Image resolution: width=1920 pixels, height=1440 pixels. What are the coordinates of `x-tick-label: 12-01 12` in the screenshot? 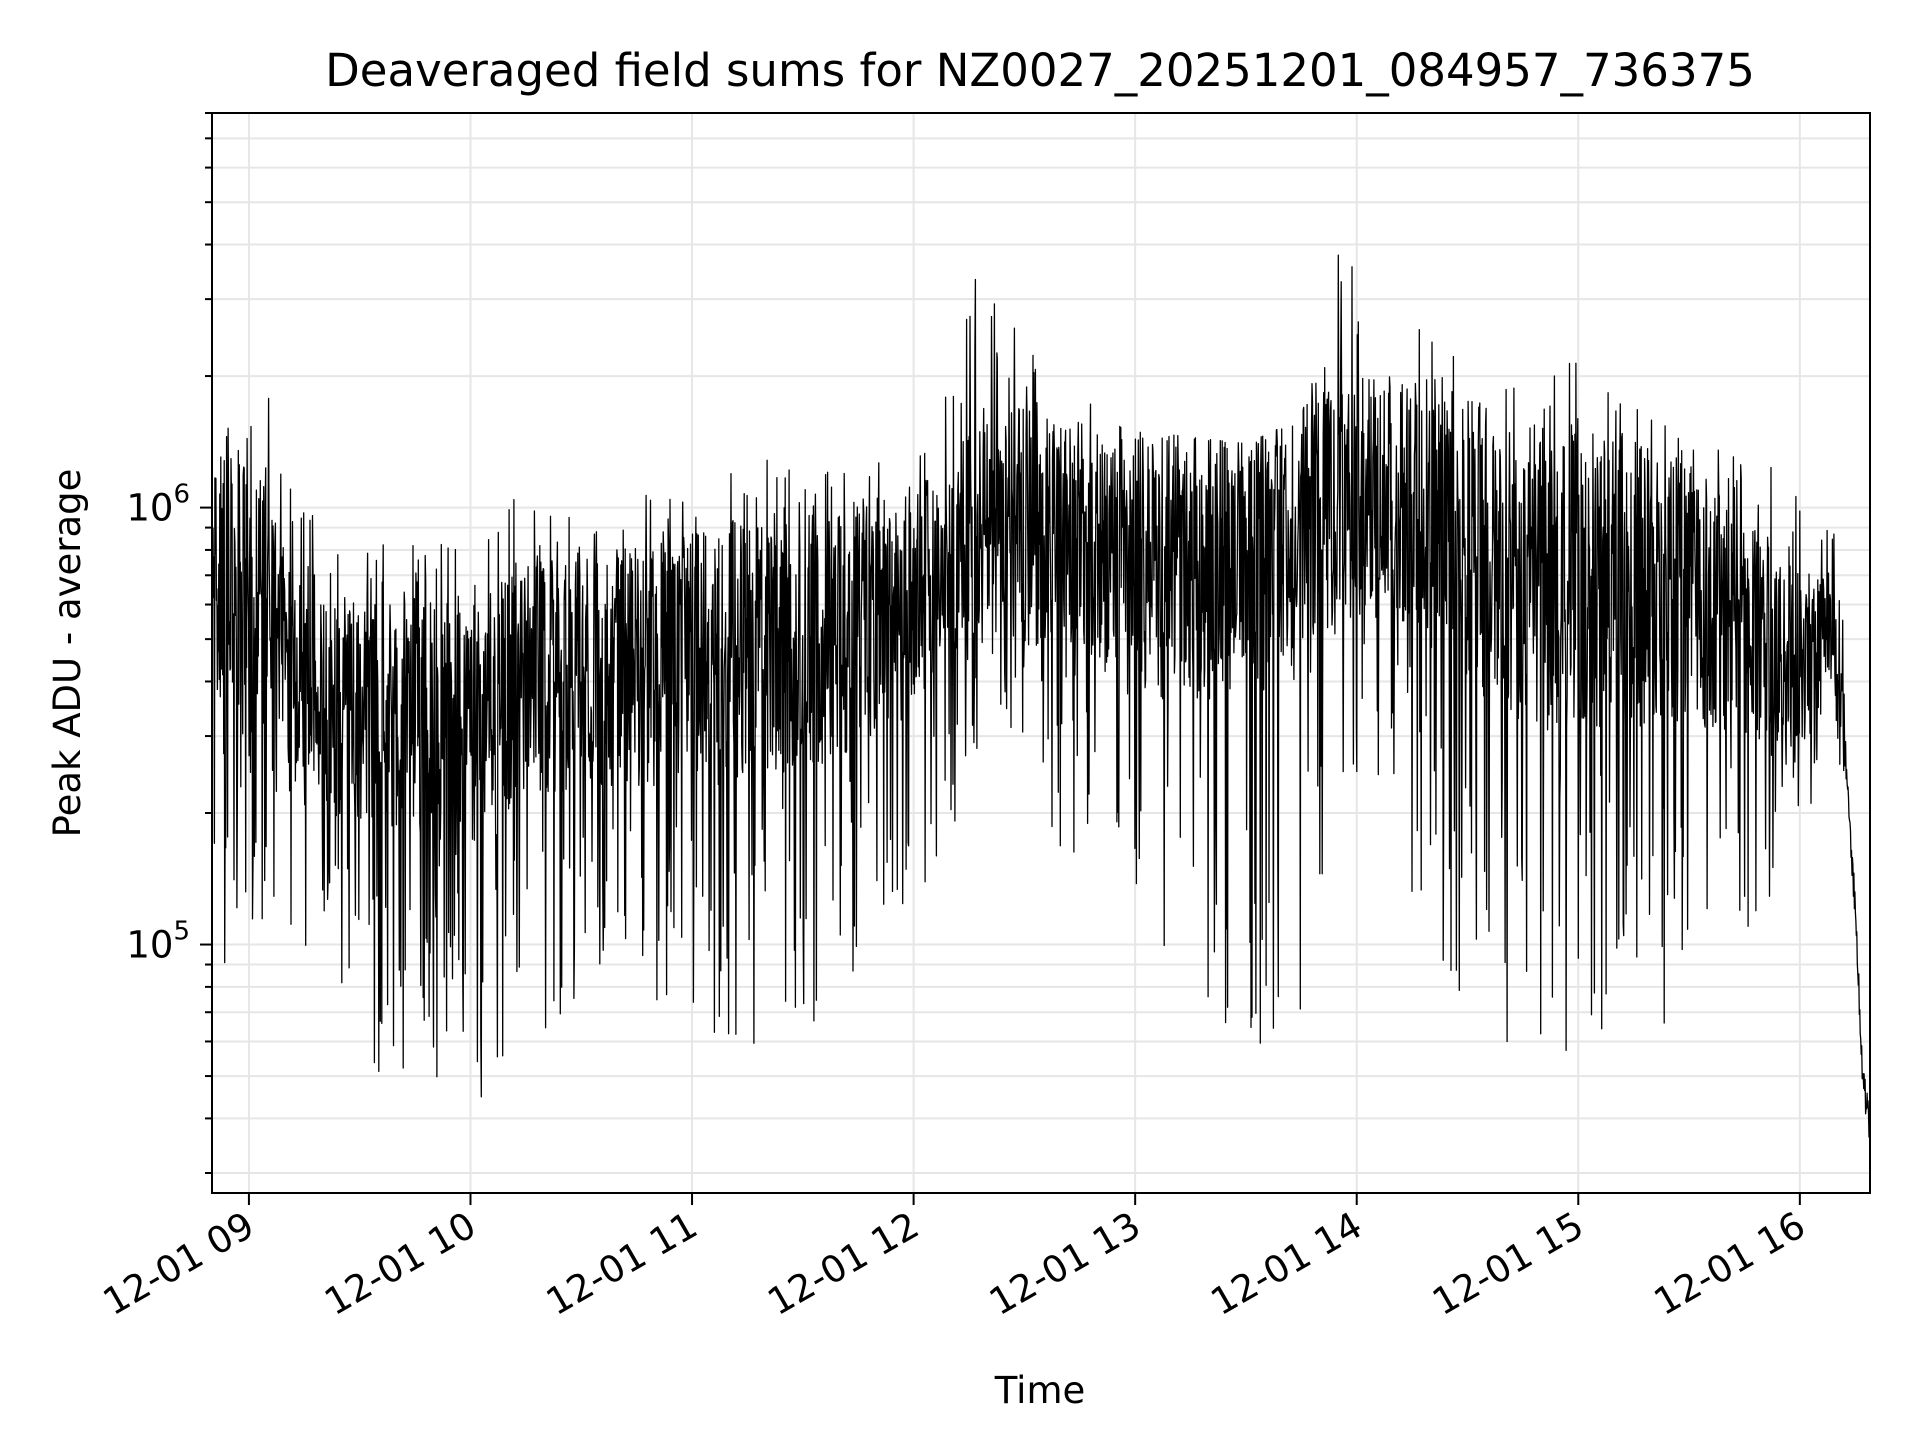 It's located at (844, 1264).